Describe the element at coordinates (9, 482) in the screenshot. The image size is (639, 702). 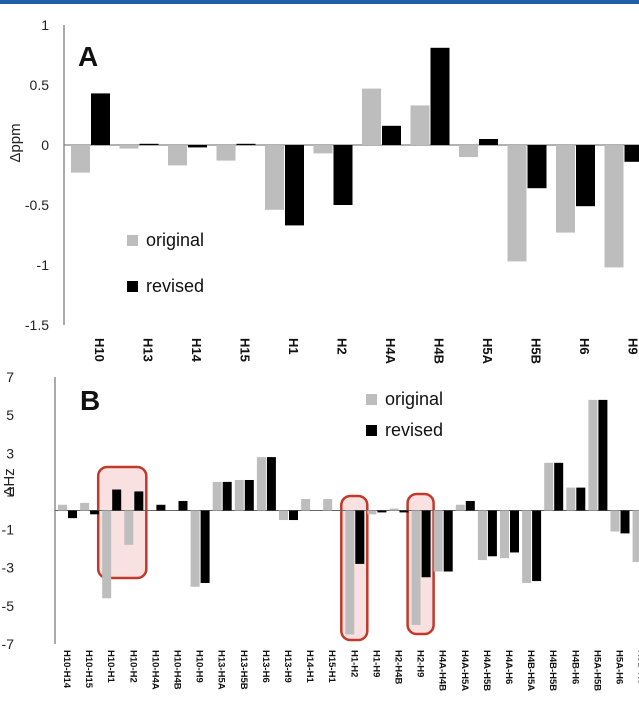
I see `y-axis-label: ΔHz` at that location.